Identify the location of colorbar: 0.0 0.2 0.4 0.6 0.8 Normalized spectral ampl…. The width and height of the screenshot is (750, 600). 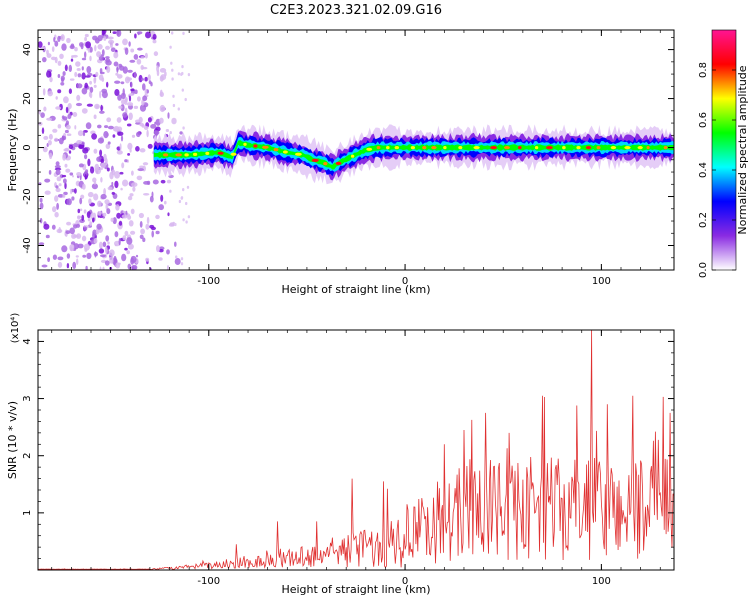
(723, 153).